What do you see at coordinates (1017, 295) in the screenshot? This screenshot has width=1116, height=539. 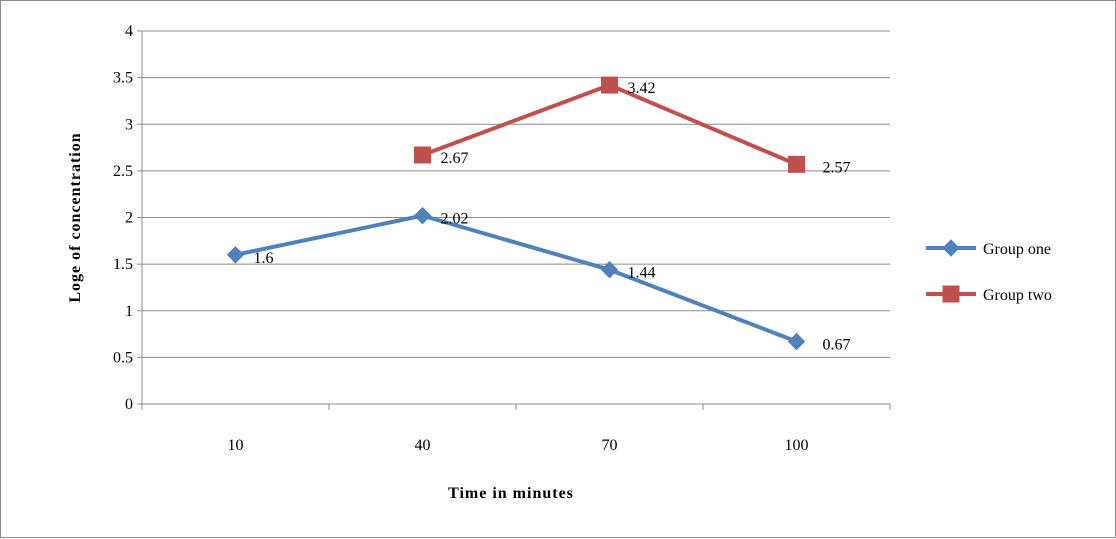 I see `legend-label: Group two` at bounding box center [1017, 295].